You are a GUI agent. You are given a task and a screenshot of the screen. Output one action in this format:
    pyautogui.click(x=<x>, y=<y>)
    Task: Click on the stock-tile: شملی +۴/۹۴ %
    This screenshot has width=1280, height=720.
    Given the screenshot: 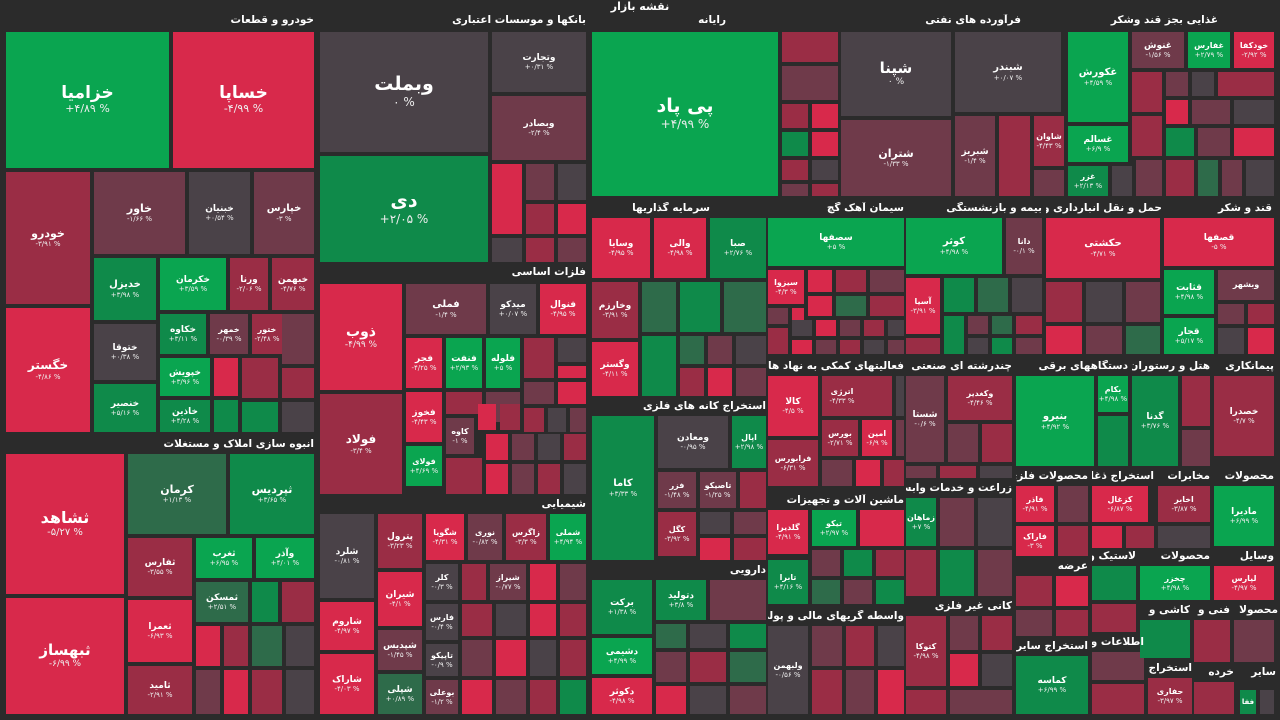 What is the action you would take?
    pyautogui.click(x=568, y=537)
    